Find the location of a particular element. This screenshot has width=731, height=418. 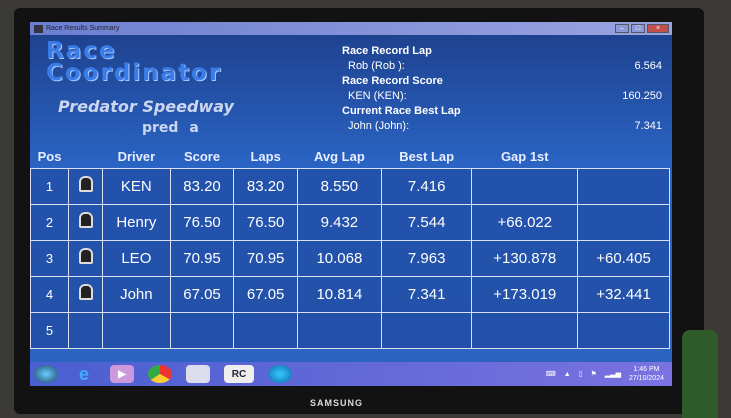

cell-driver: Henry is located at coordinates (136, 222).